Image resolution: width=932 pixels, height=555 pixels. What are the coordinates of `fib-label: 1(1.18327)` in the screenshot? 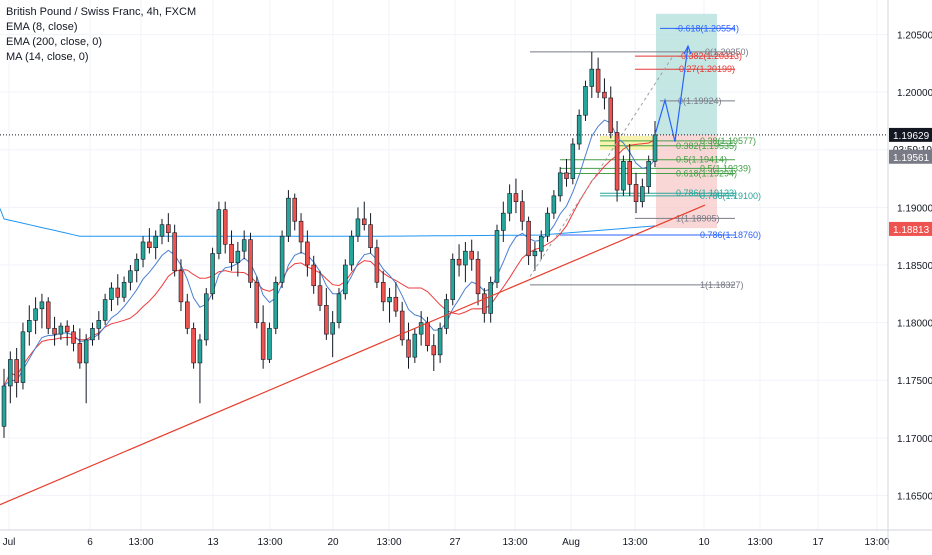 It's located at (722, 285).